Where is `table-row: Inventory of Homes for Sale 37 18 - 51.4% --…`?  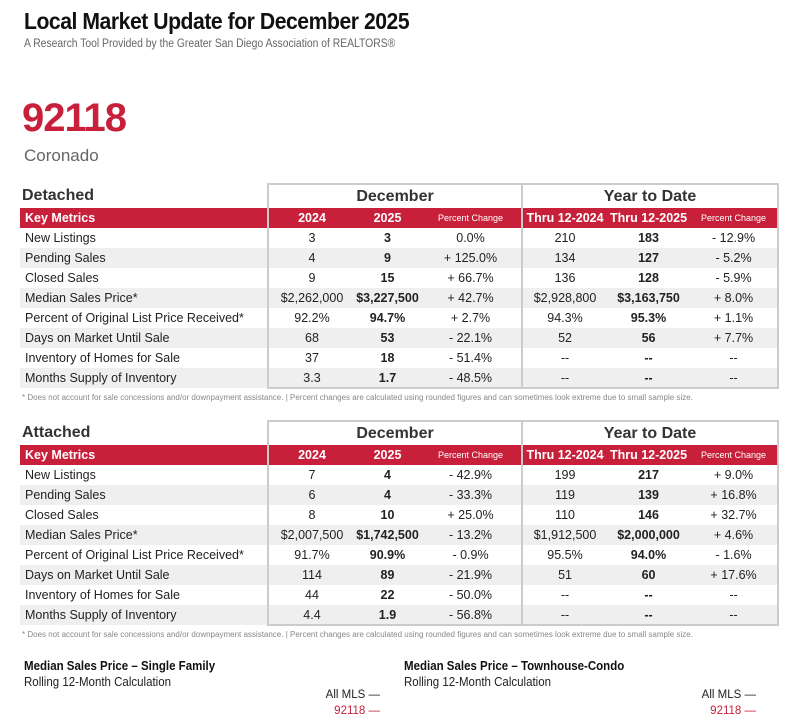
table-row: Inventory of Homes for Sale 37 18 - 51.4% --… is located at coordinates (400, 358).